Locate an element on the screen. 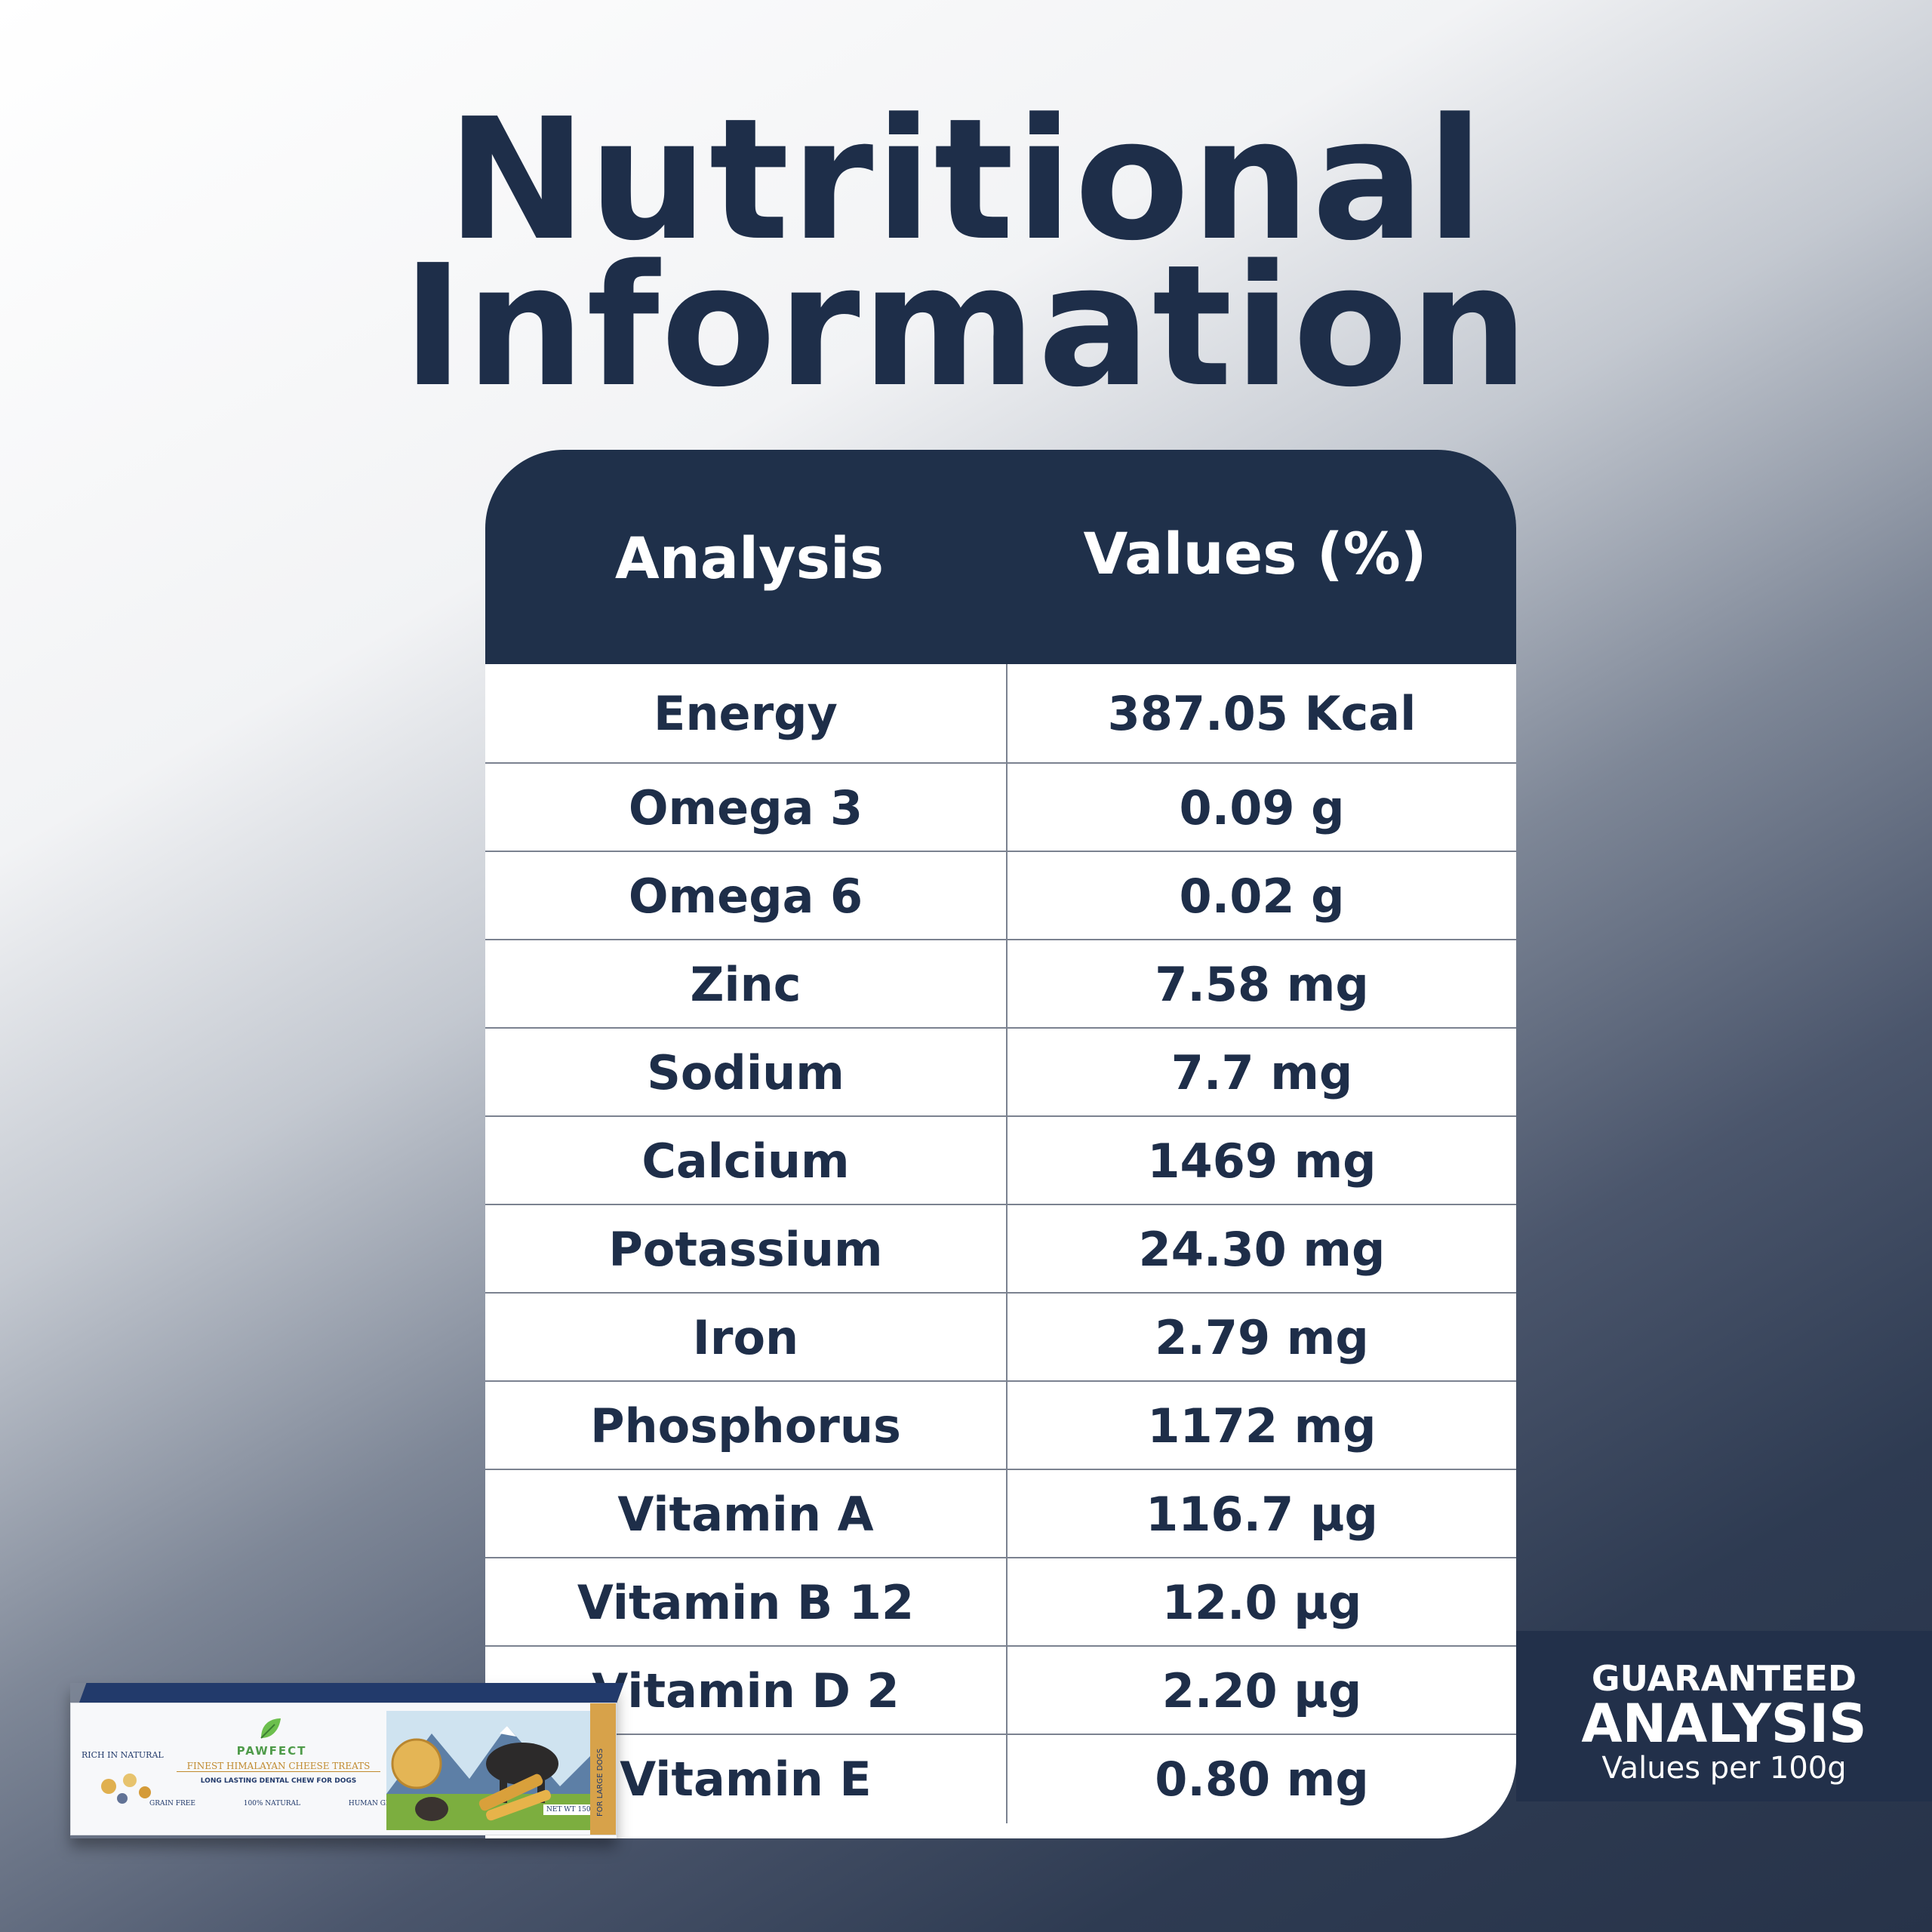  product-brand-name: PAWFECT is located at coordinates (271, 1751).